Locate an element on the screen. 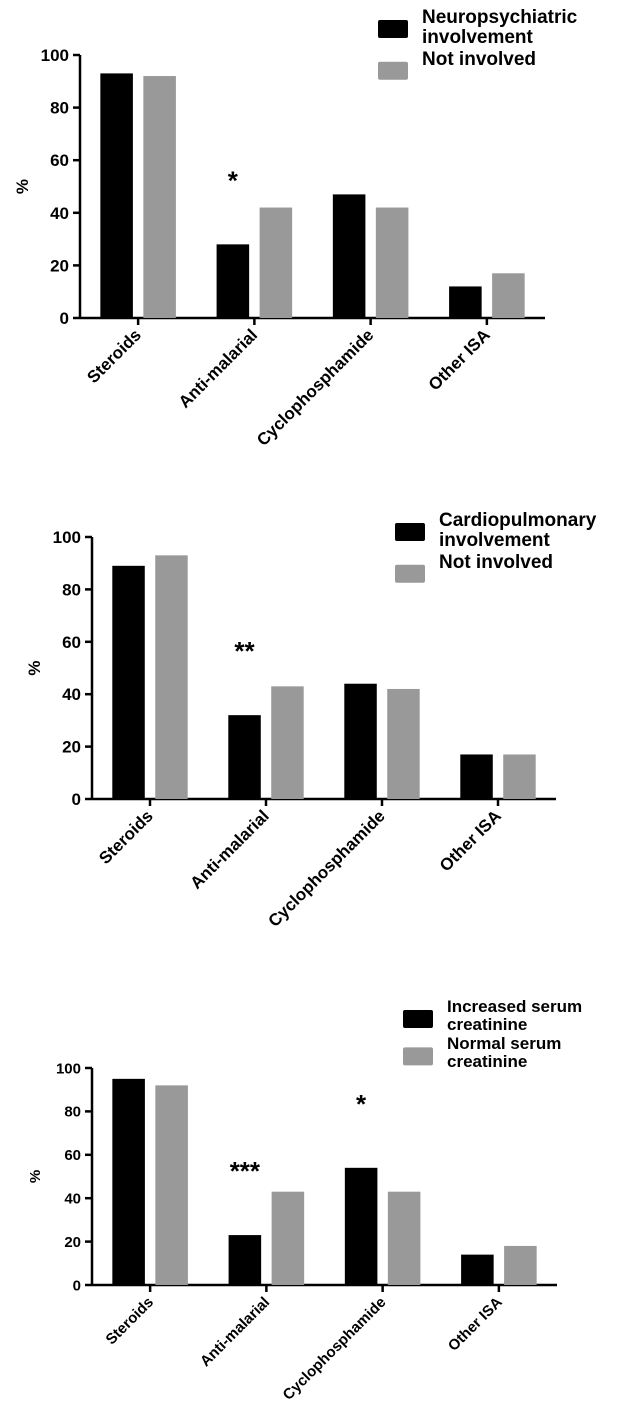 The width and height of the screenshot is (618, 1425). significance-marker: *** is located at coordinates (245, 1171).